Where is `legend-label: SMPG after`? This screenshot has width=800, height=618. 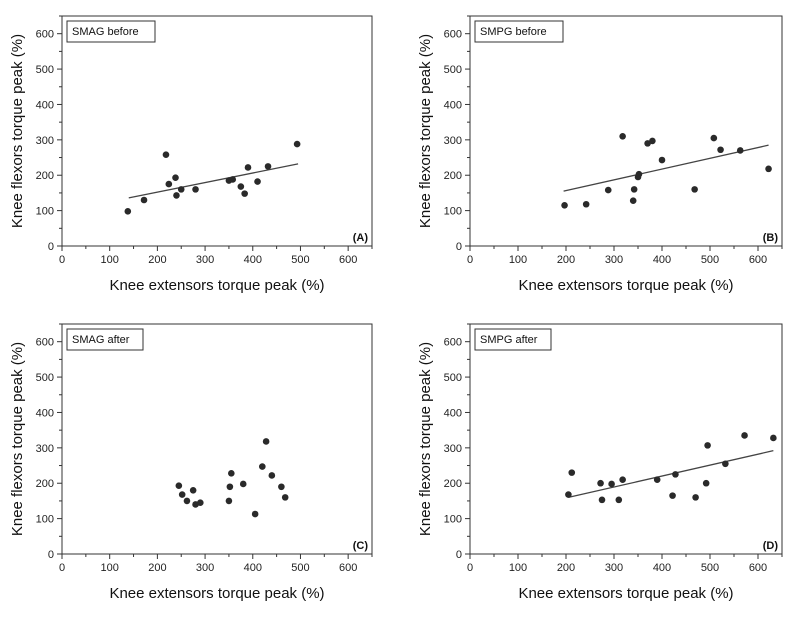 legend-label: SMPG after is located at coordinates (509, 340).